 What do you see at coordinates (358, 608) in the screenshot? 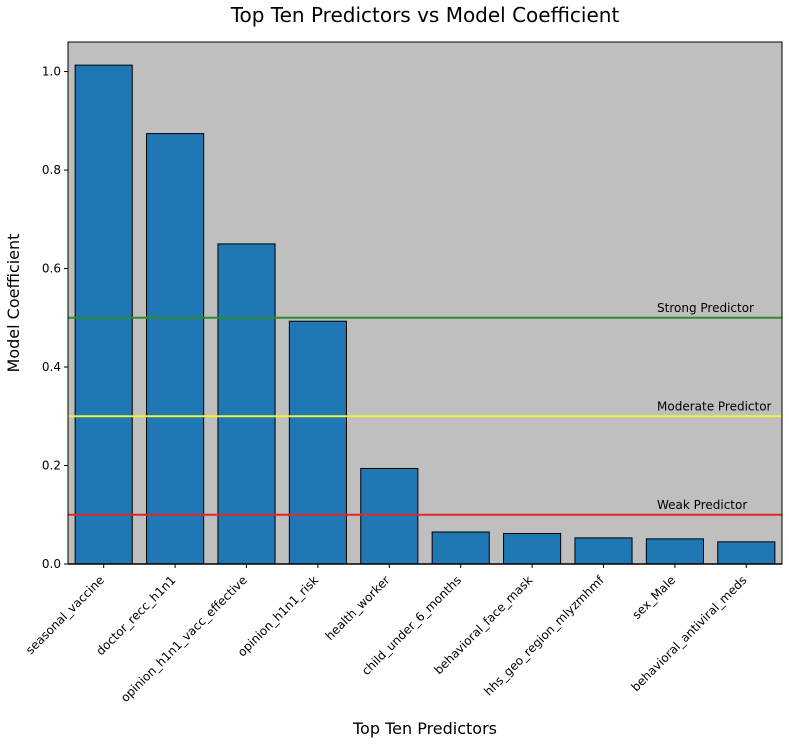
I see `x-tick-label-health_worker: health_worker` at bounding box center [358, 608].